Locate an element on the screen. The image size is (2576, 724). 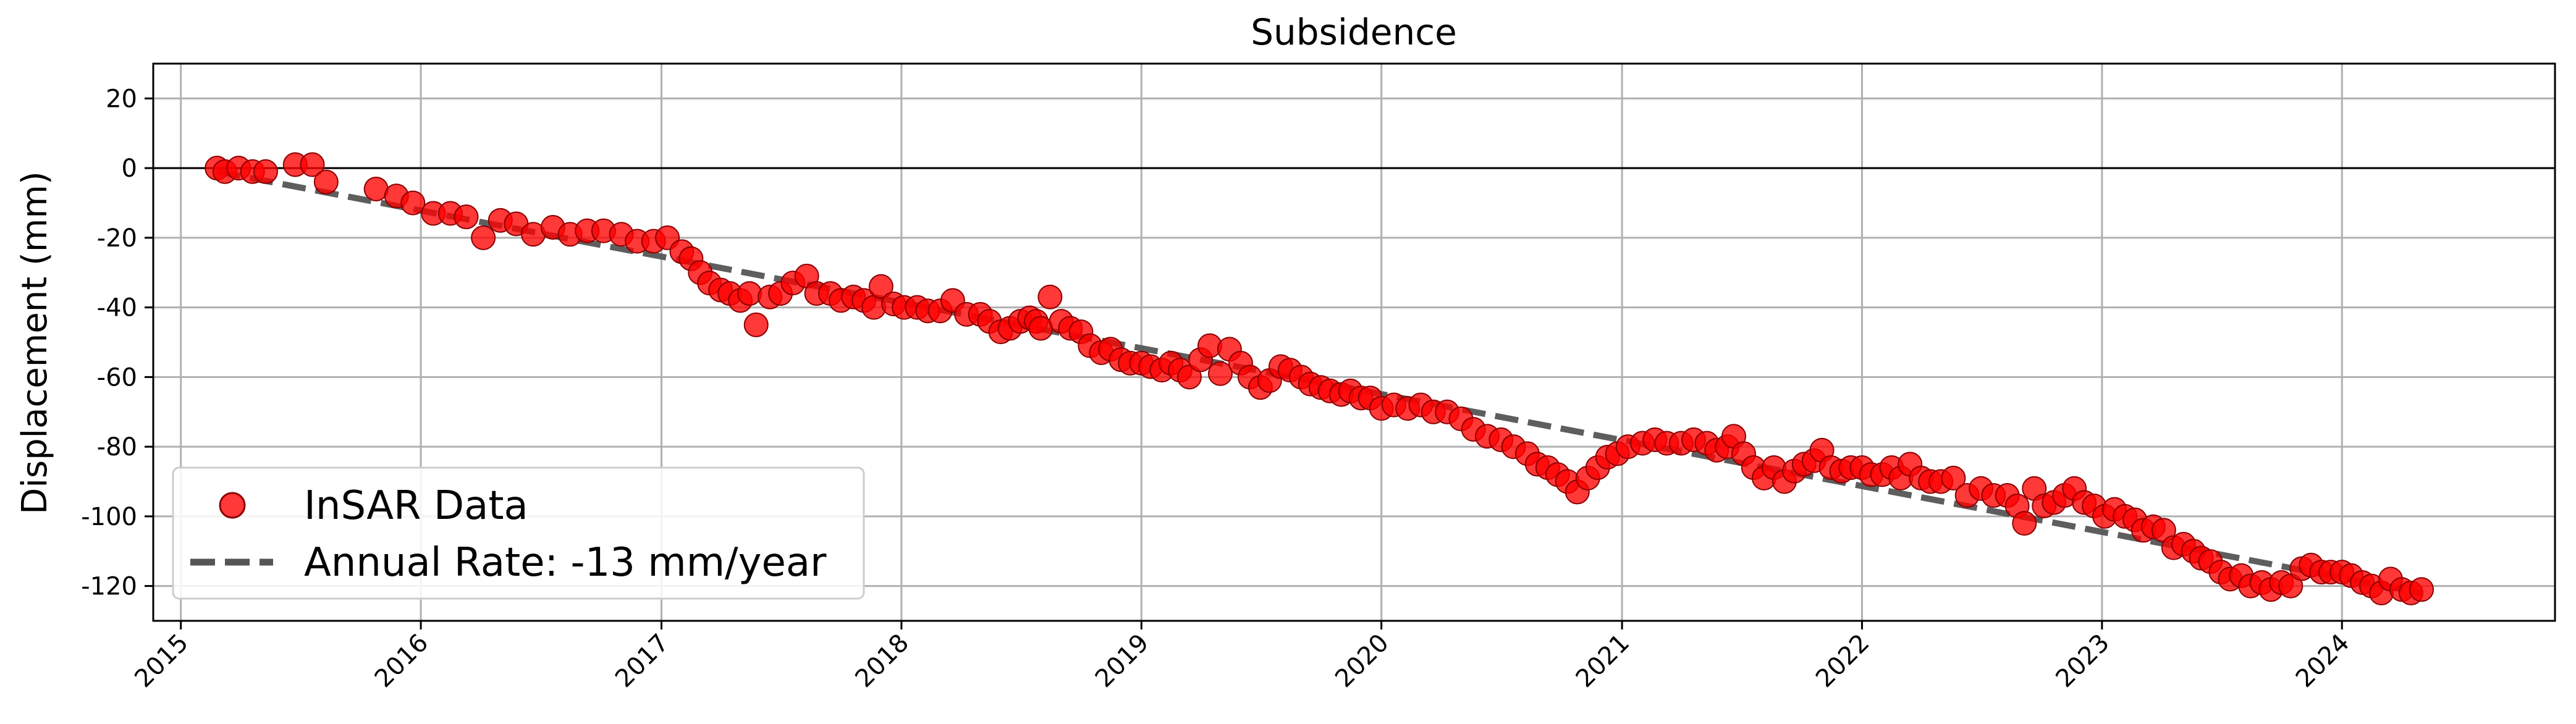
y-tick-label: 20 is located at coordinates (121, 99).